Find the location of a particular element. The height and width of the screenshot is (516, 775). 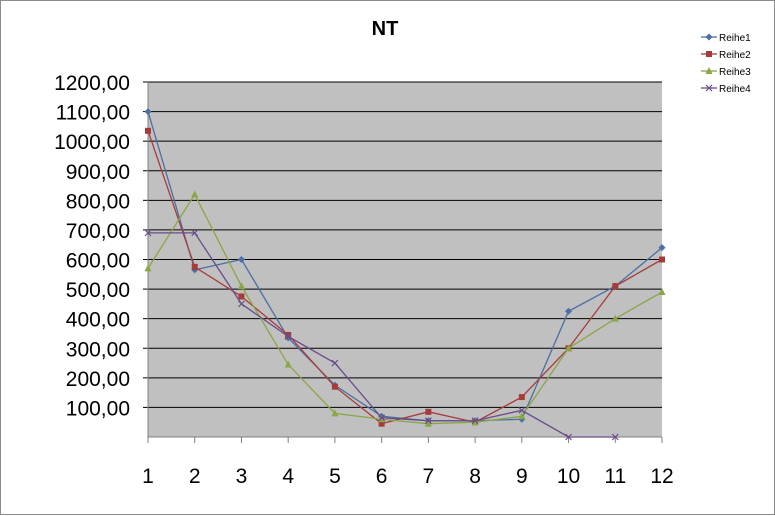

legend: Reihe1 Reihe2 Reihe3 Reihe4 is located at coordinates (726, 64).